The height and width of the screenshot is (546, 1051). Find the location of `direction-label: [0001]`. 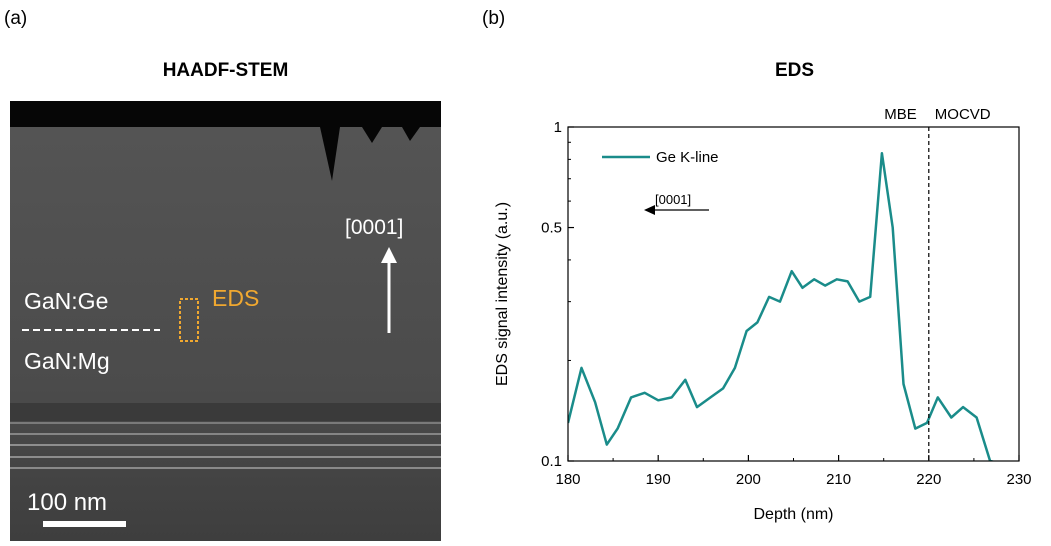

direction-label: [0001] is located at coordinates (374, 227).